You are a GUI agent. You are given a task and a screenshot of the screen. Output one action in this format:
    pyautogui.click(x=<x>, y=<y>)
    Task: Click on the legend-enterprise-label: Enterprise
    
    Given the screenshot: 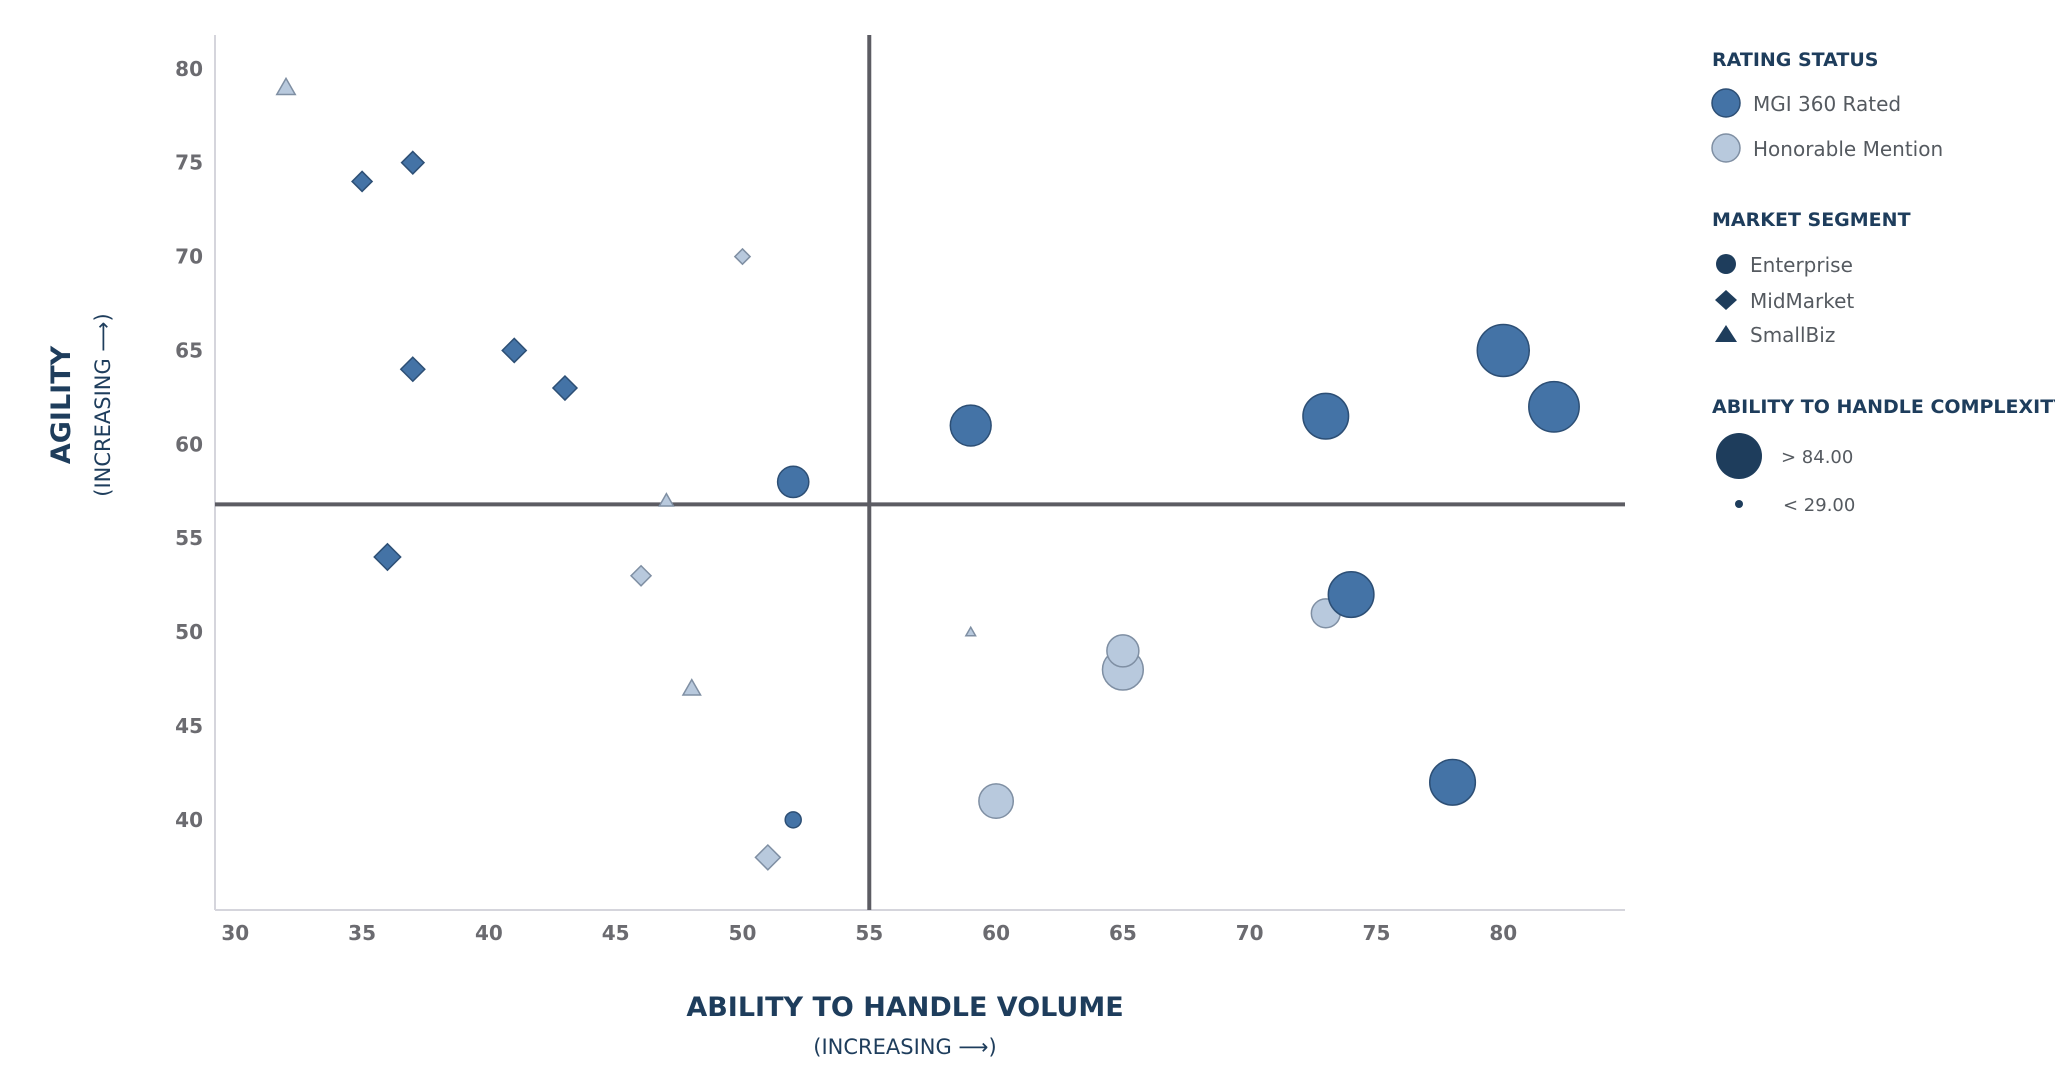 What is the action you would take?
    pyautogui.click(x=1801, y=265)
    